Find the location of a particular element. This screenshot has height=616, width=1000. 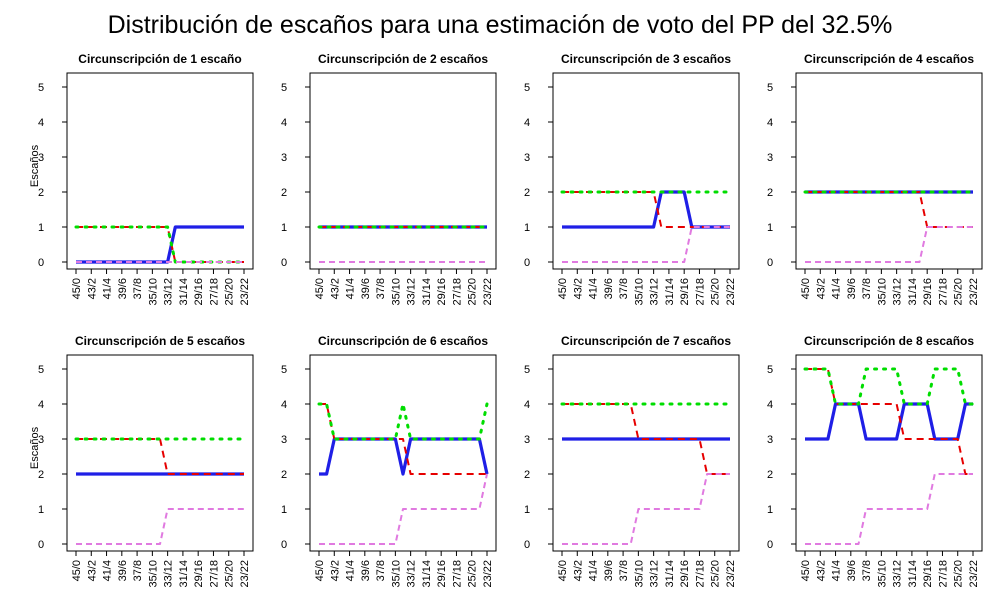

panel-title: Circunscripción de 5 escaños is located at coordinates (160, 341).